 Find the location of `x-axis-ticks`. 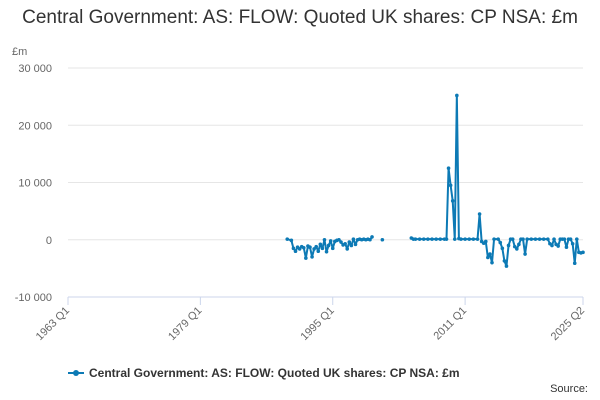

x-axis-ticks is located at coordinates (325, 301).